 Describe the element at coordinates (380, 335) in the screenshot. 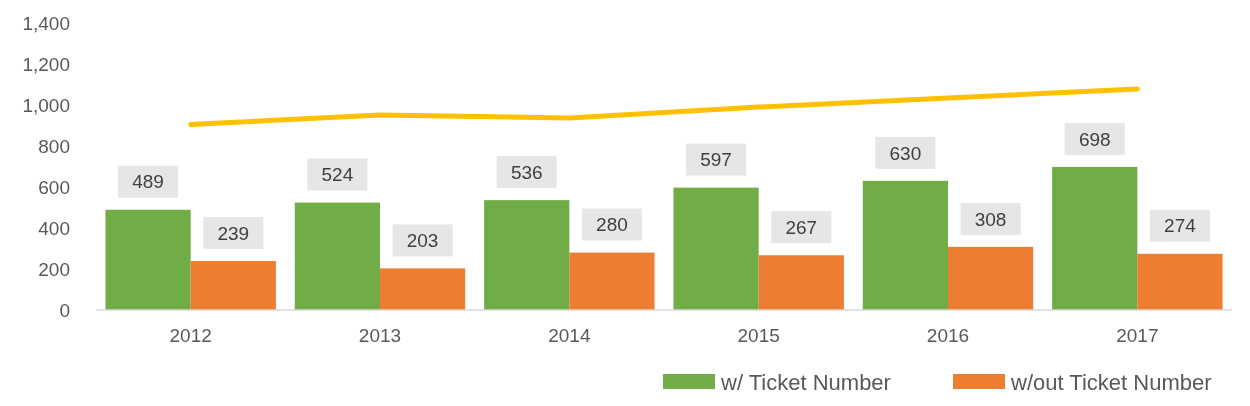

I see `x-tick-label: 2013` at that location.